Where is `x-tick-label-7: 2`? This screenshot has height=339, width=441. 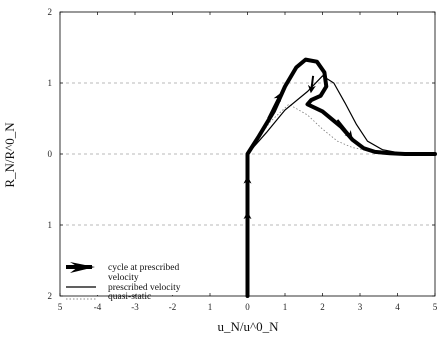
x-tick-label-7: 2 is located at coordinates (322, 307).